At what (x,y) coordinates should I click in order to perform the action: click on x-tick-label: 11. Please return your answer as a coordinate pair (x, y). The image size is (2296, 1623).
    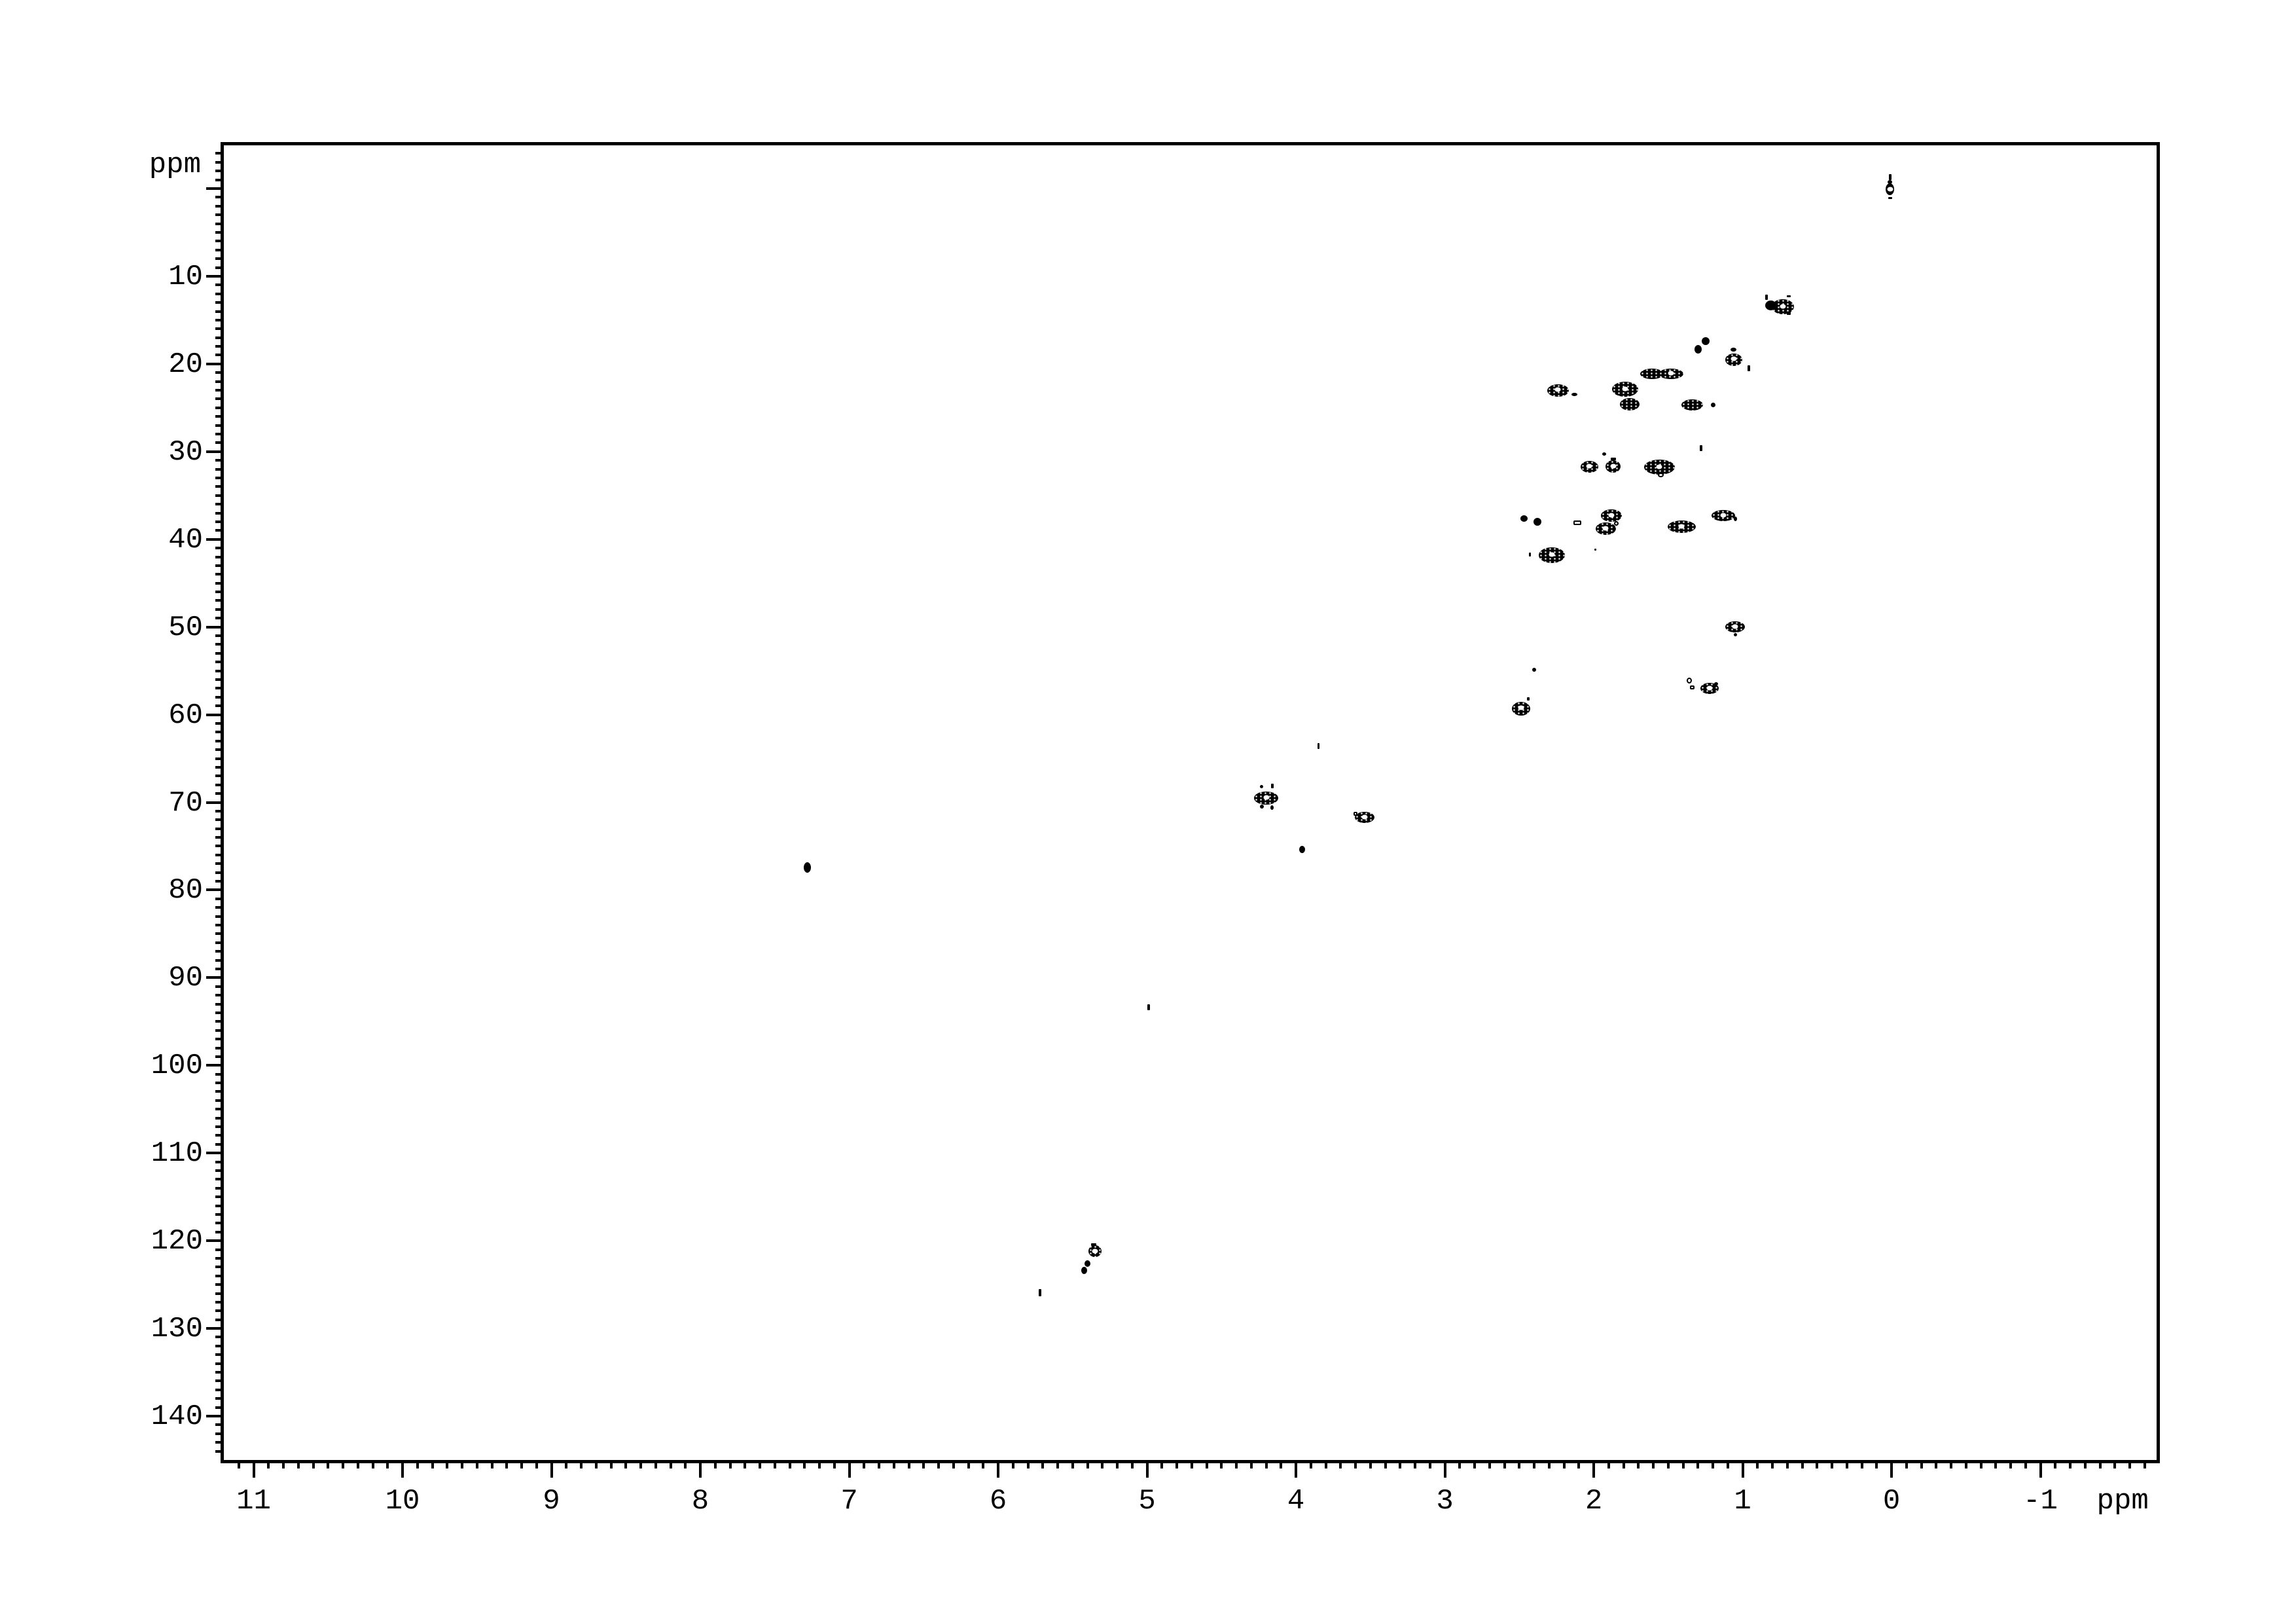
    Looking at the image, I should click on (253, 1501).